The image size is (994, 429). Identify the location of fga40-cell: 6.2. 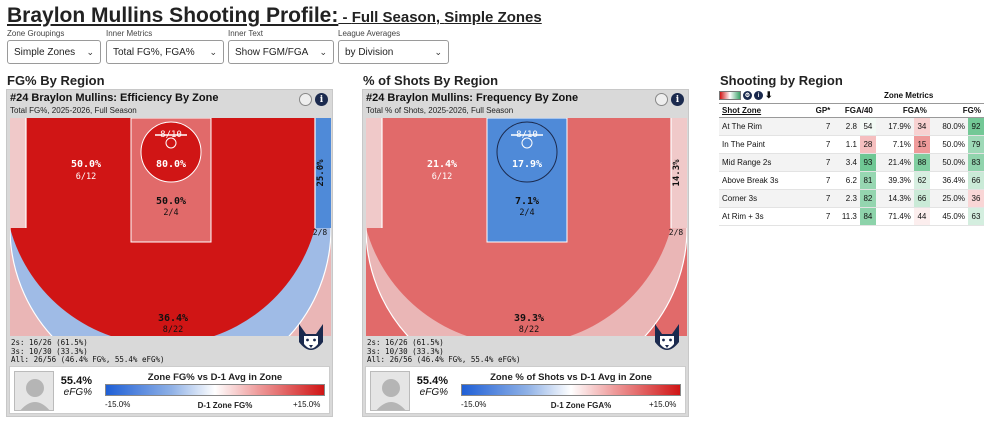
(851, 180).